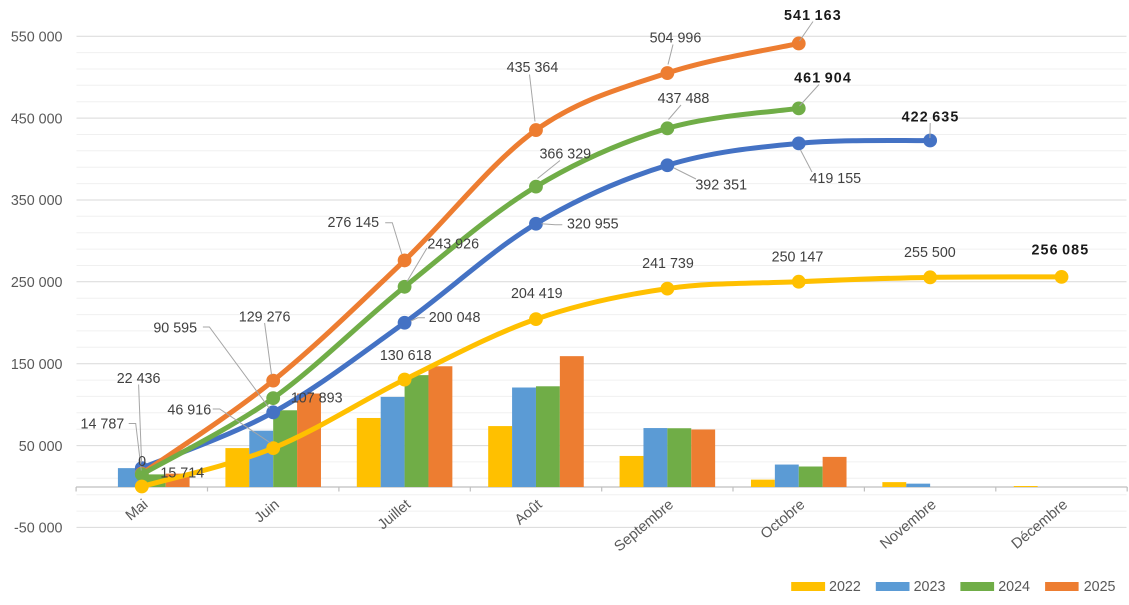  What do you see at coordinates (798, 258) in the screenshot?
I see `svg-text: 250 147` at bounding box center [798, 258].